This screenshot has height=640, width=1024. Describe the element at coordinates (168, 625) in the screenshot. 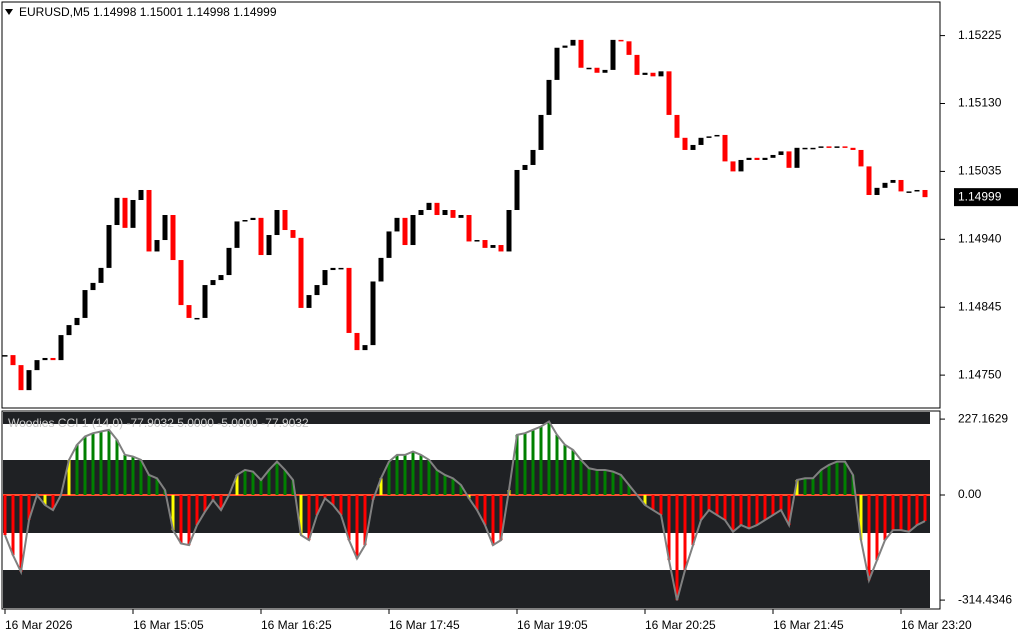

I see `x-tick-label: 16 Mar 15:05` at that location.